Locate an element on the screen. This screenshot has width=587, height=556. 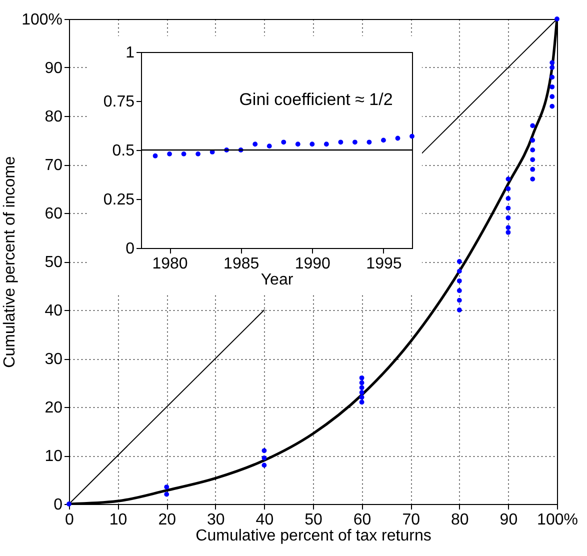
x-tick-label: 0 is located at coordinates (69, 520).